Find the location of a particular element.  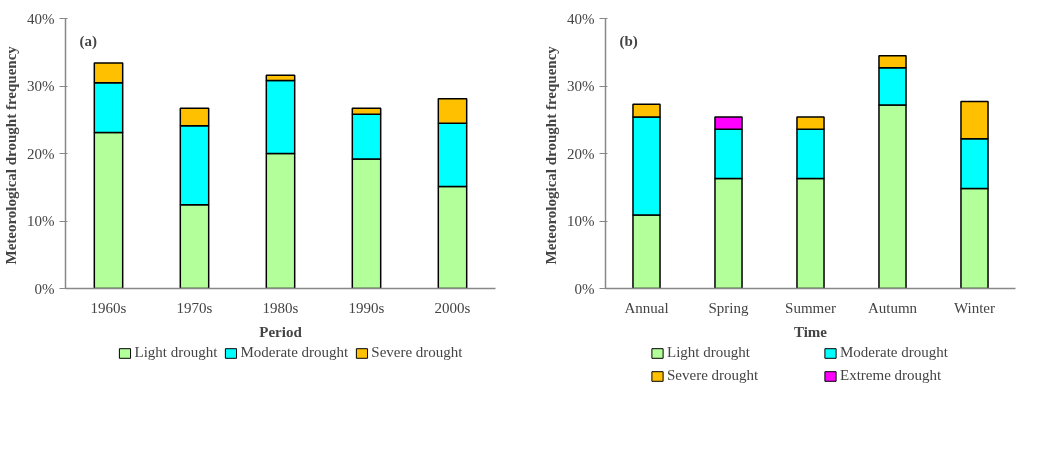

x-tick-label: 1980s is located at coordinates (280, 307).